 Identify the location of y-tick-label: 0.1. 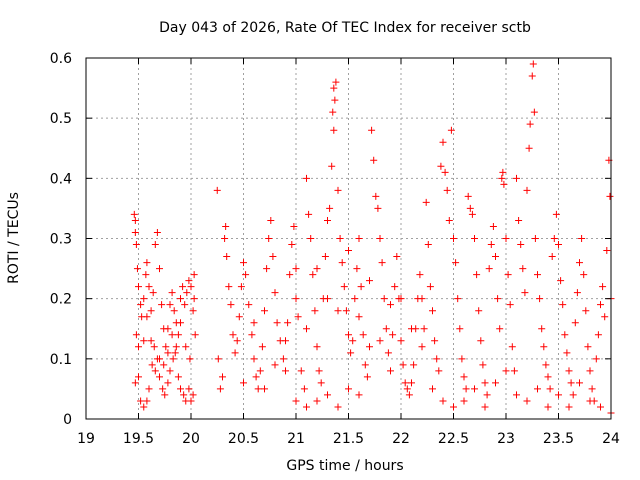
(61, 360).